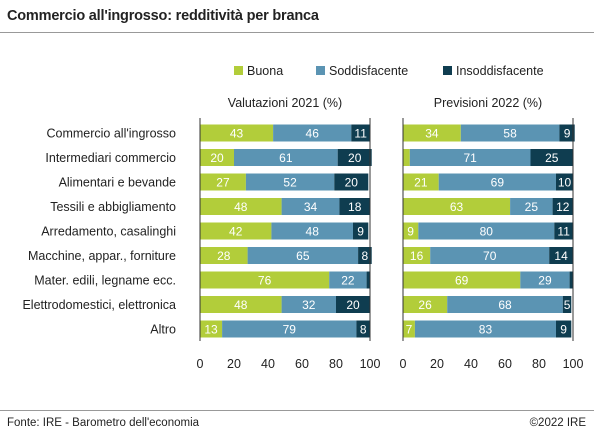 The width and height of the screenshot is (594, 438). Describe the element at coordinates (567, 134) in the screenshot. I see `bar-label-p2-c1-s3: 9` at that location.